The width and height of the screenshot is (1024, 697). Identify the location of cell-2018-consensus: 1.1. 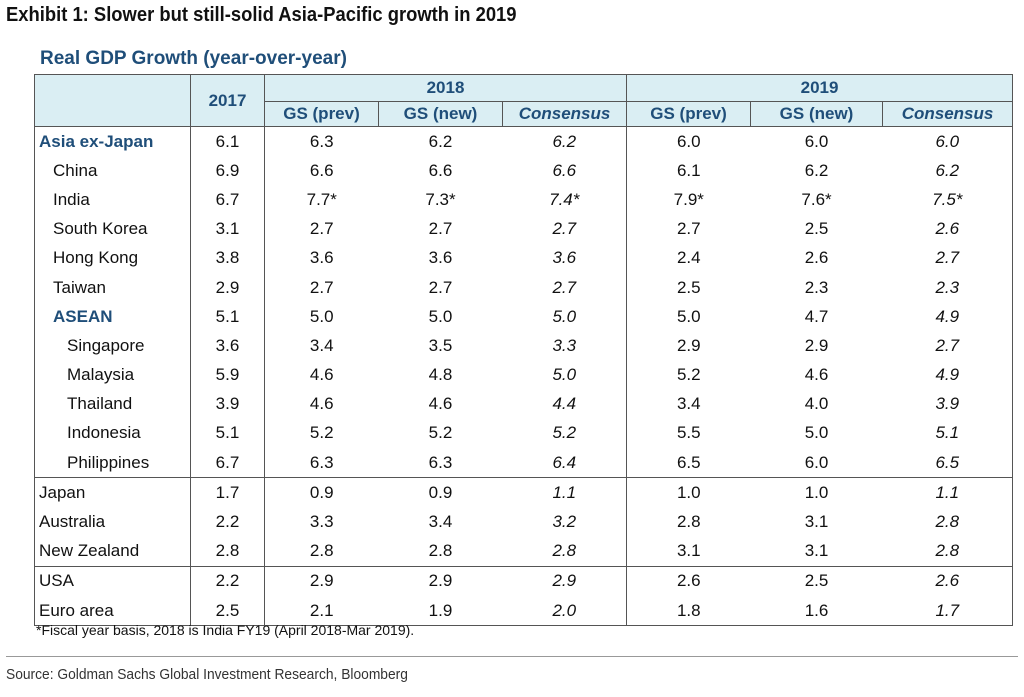
(564, 492).